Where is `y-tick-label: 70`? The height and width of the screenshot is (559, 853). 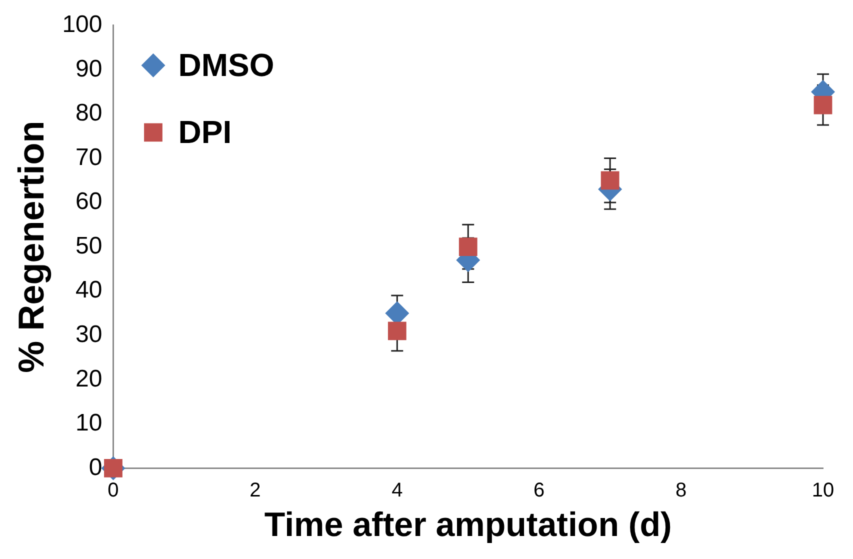 y-tick-label: 70 is located at coordinates (89, 157).